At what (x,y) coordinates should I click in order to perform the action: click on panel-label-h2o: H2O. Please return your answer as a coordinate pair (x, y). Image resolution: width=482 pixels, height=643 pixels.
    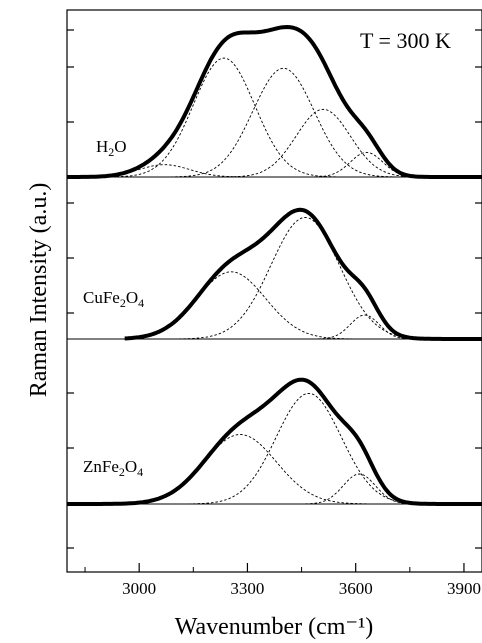
    Looking at the image, I should click on (111, 148).